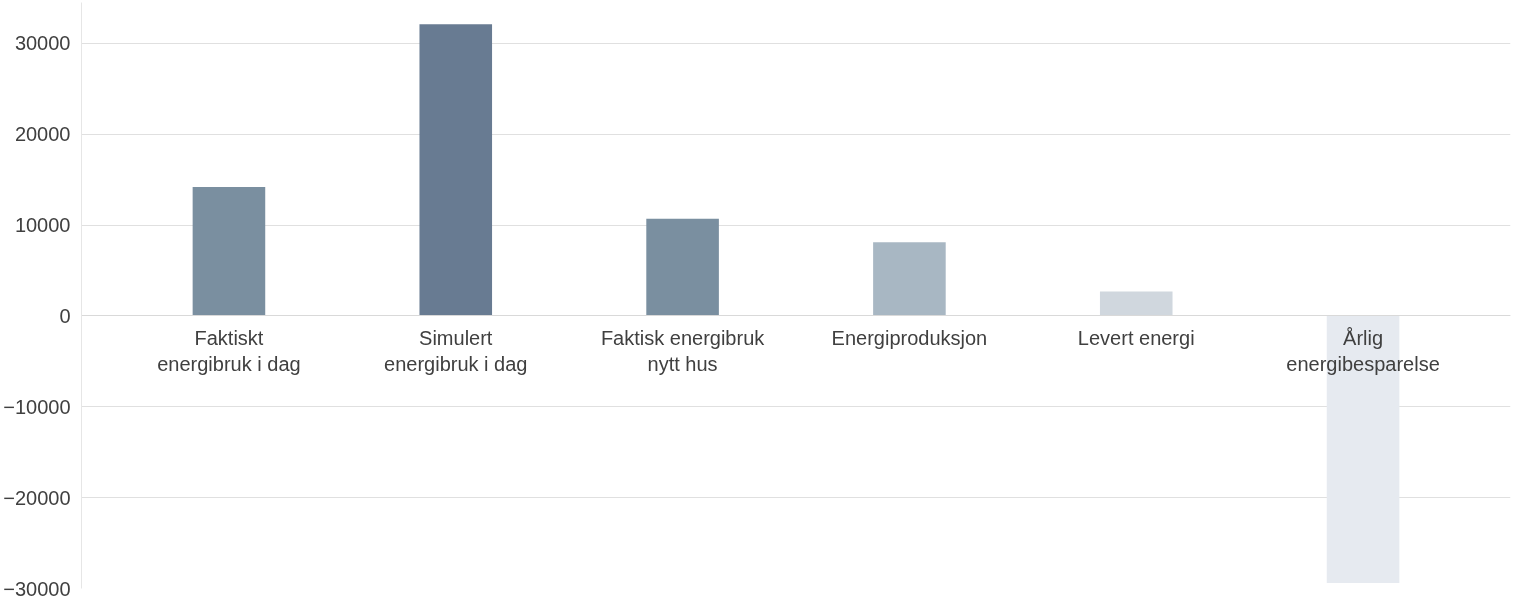 The height and width of the screenshot is (606, 1536). I want to click on y-tick-label: 20000, so click(42, 134).